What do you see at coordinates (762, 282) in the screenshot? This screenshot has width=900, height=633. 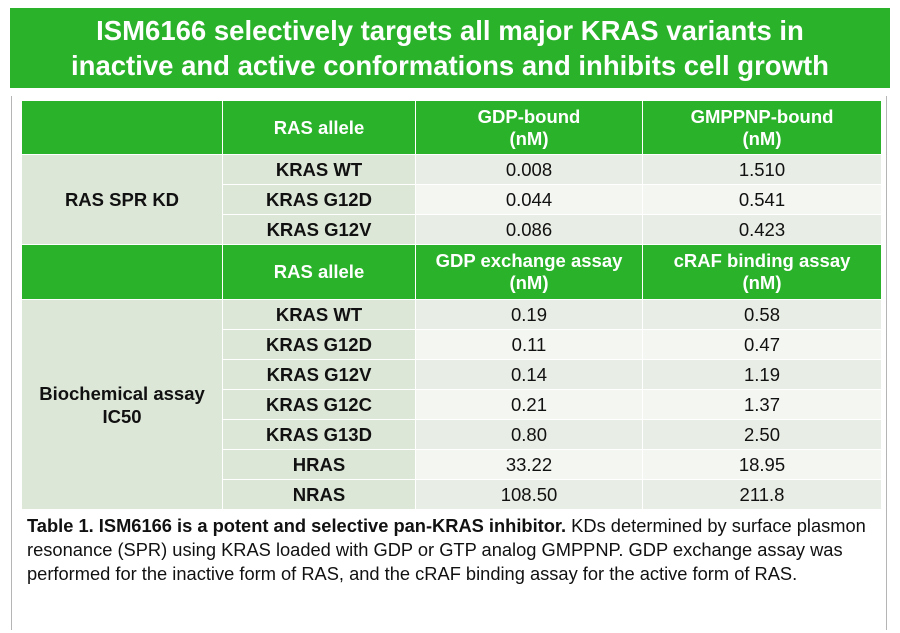 I see `header-craf-binding-unit: (nM)` at bounding box center [762, 282].